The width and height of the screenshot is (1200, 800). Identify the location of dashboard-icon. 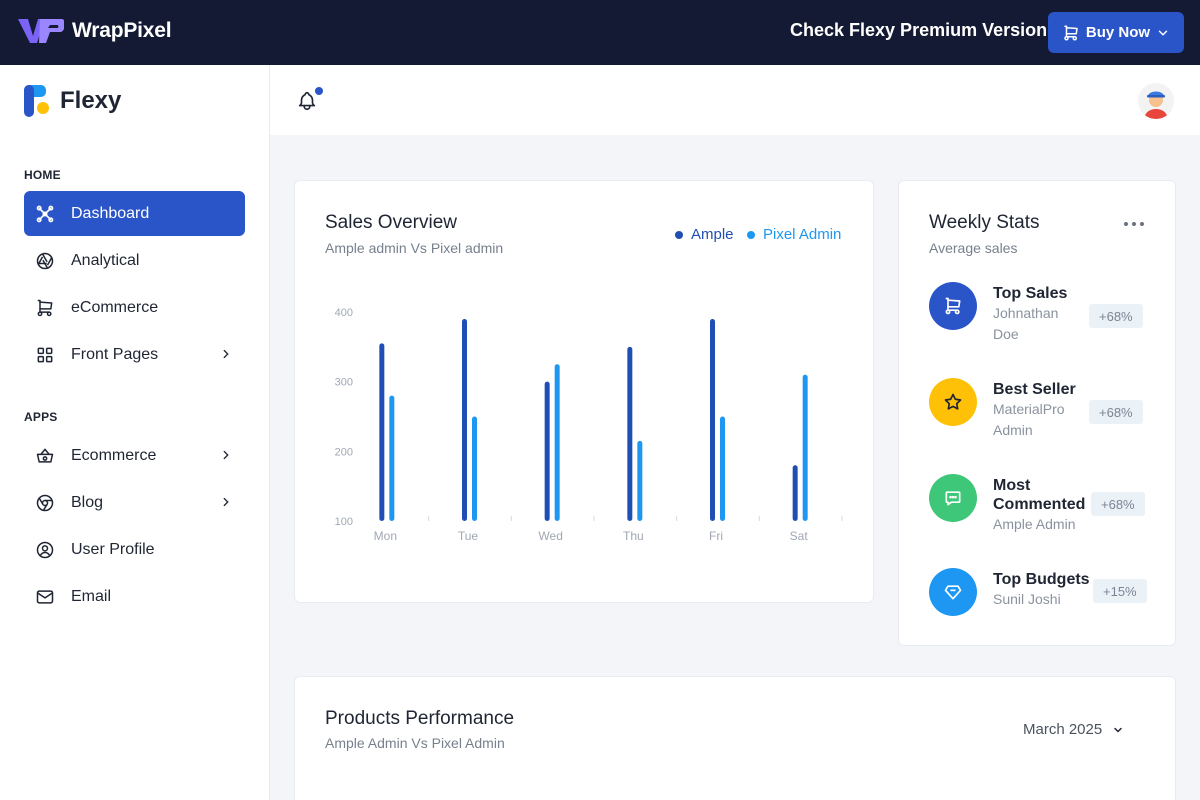
(45, 214).